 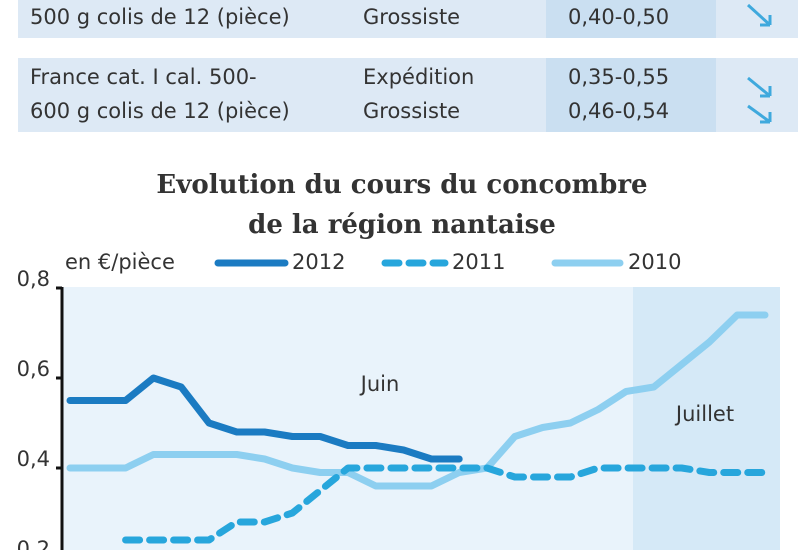 I want to click on y-tick-label: 0,2, so click(x=33, y=543).